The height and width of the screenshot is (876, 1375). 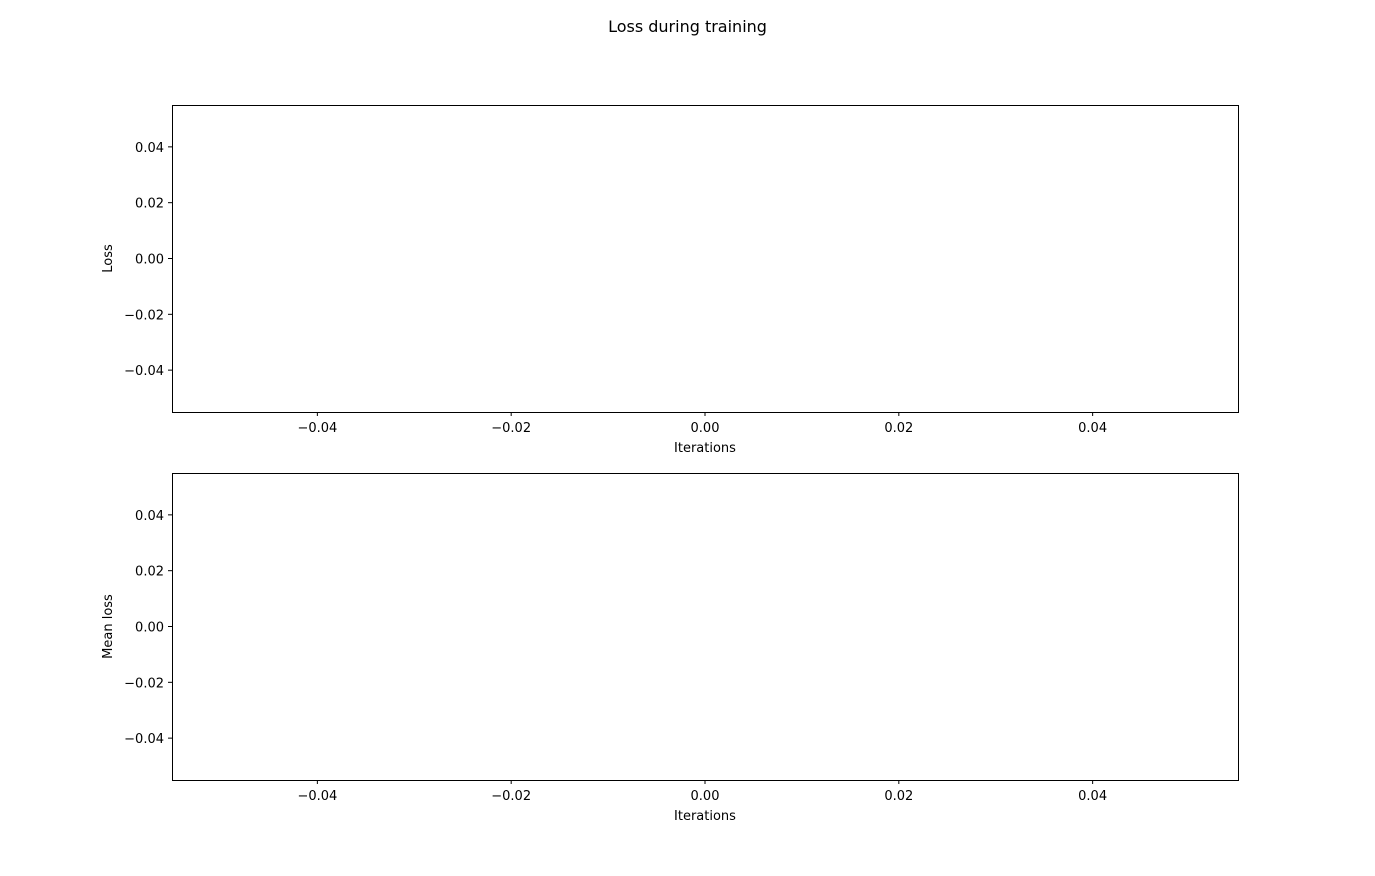 What do you see at coordinates (687, 26) in the screenshot?
I see `figure-title: Loss during training` at bounding box center [687, 26].